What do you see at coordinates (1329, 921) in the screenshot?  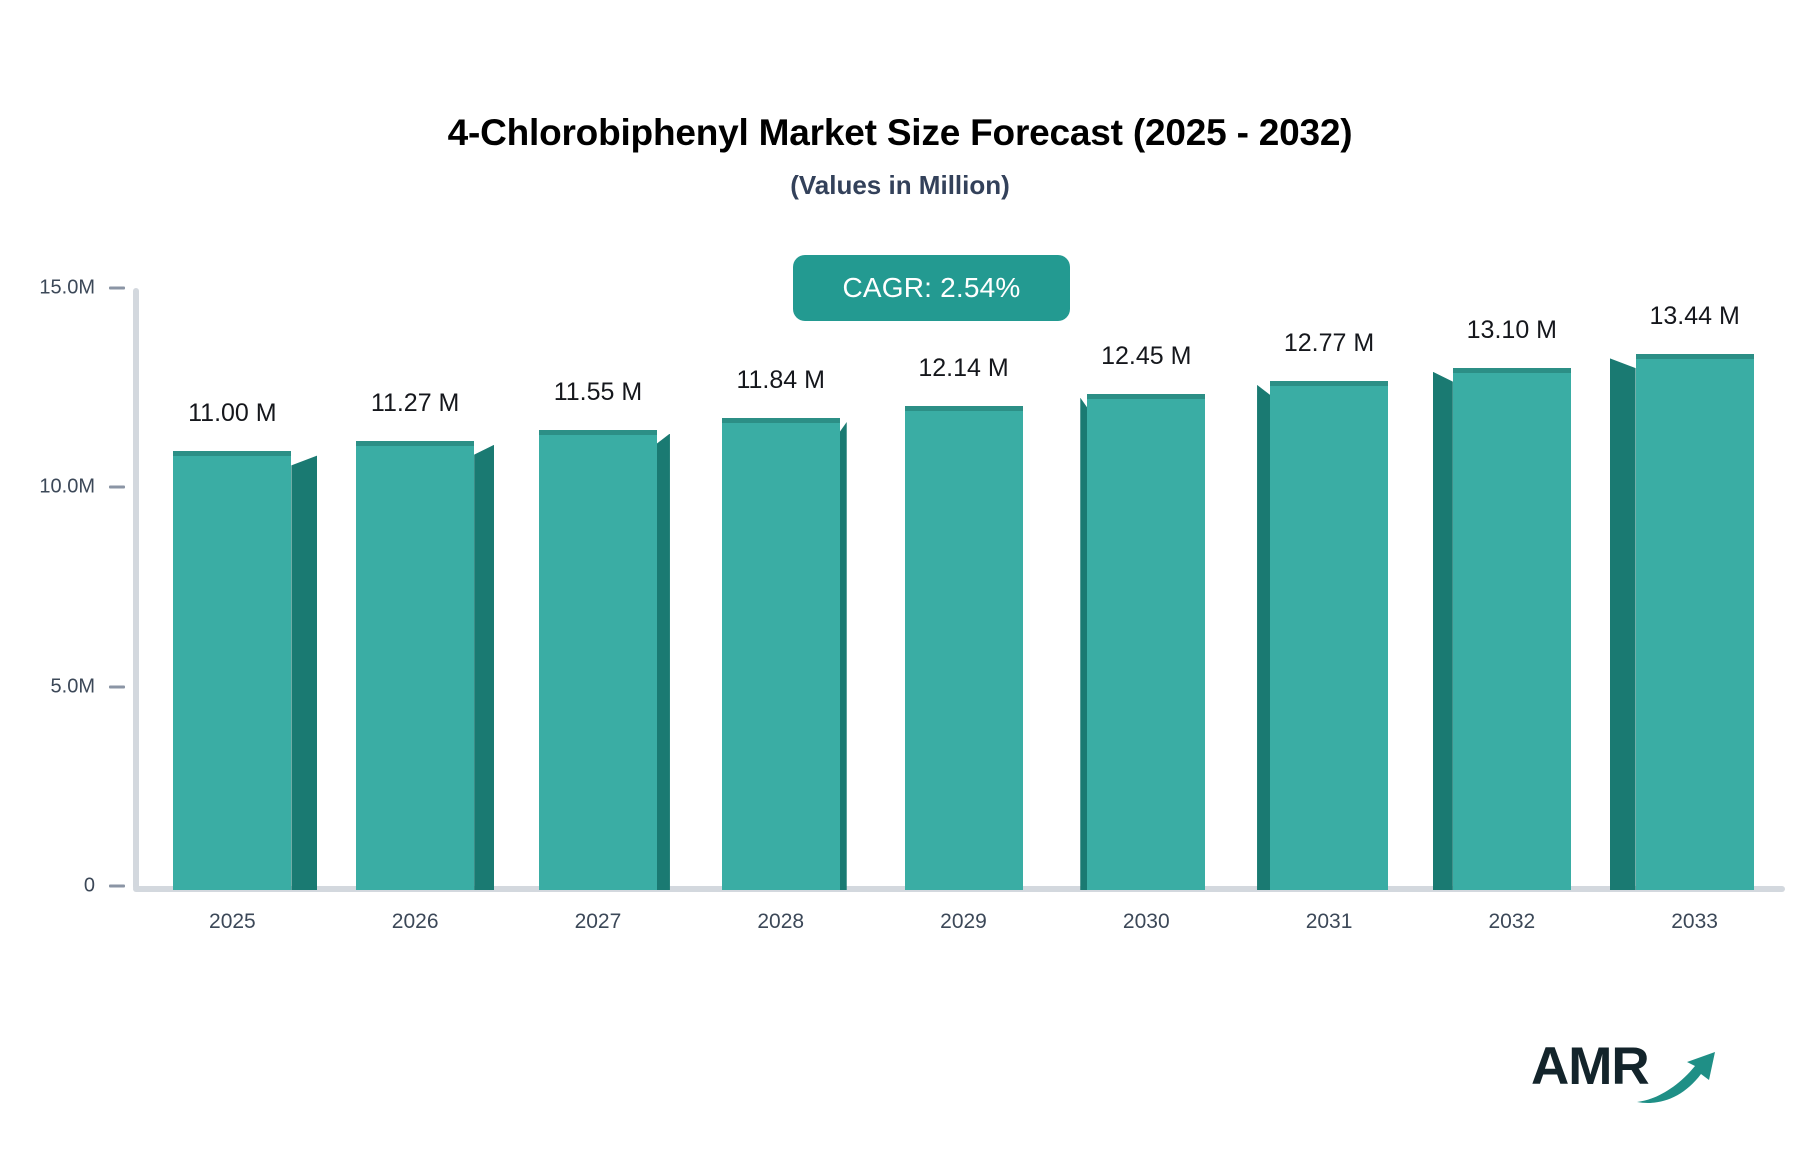 I see `x-axis-tick-label-2031: 2031` at bounding box center [1329, 921].